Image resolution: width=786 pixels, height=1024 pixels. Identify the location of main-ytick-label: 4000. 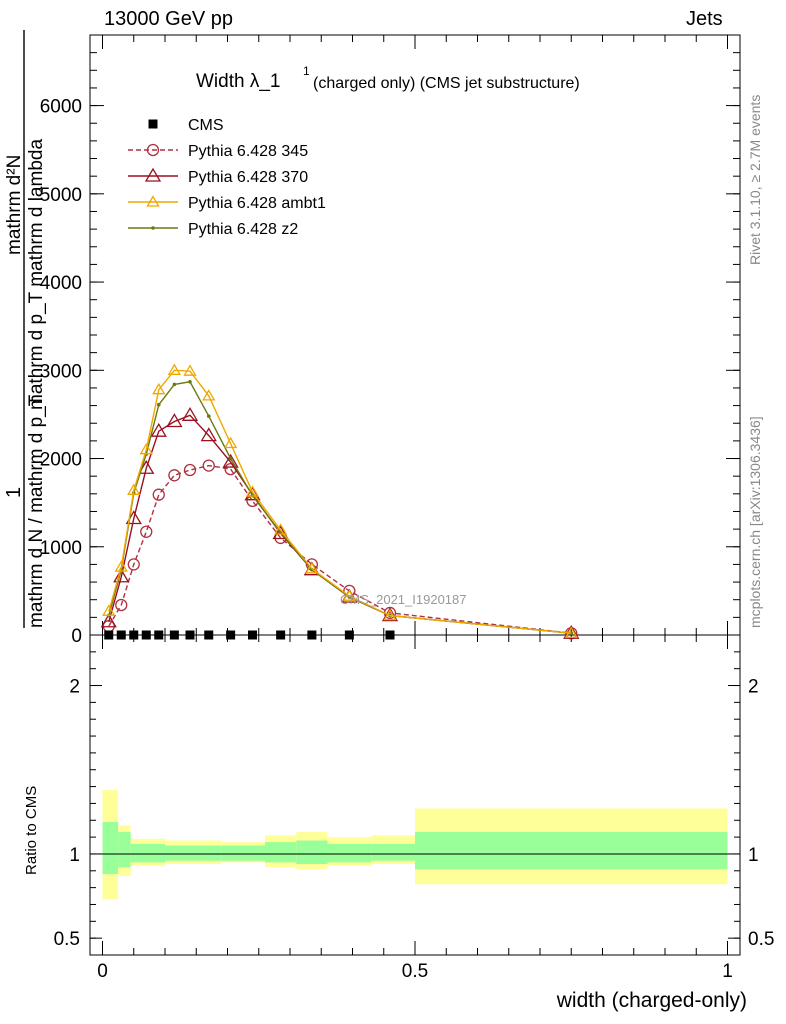
(61, 283).